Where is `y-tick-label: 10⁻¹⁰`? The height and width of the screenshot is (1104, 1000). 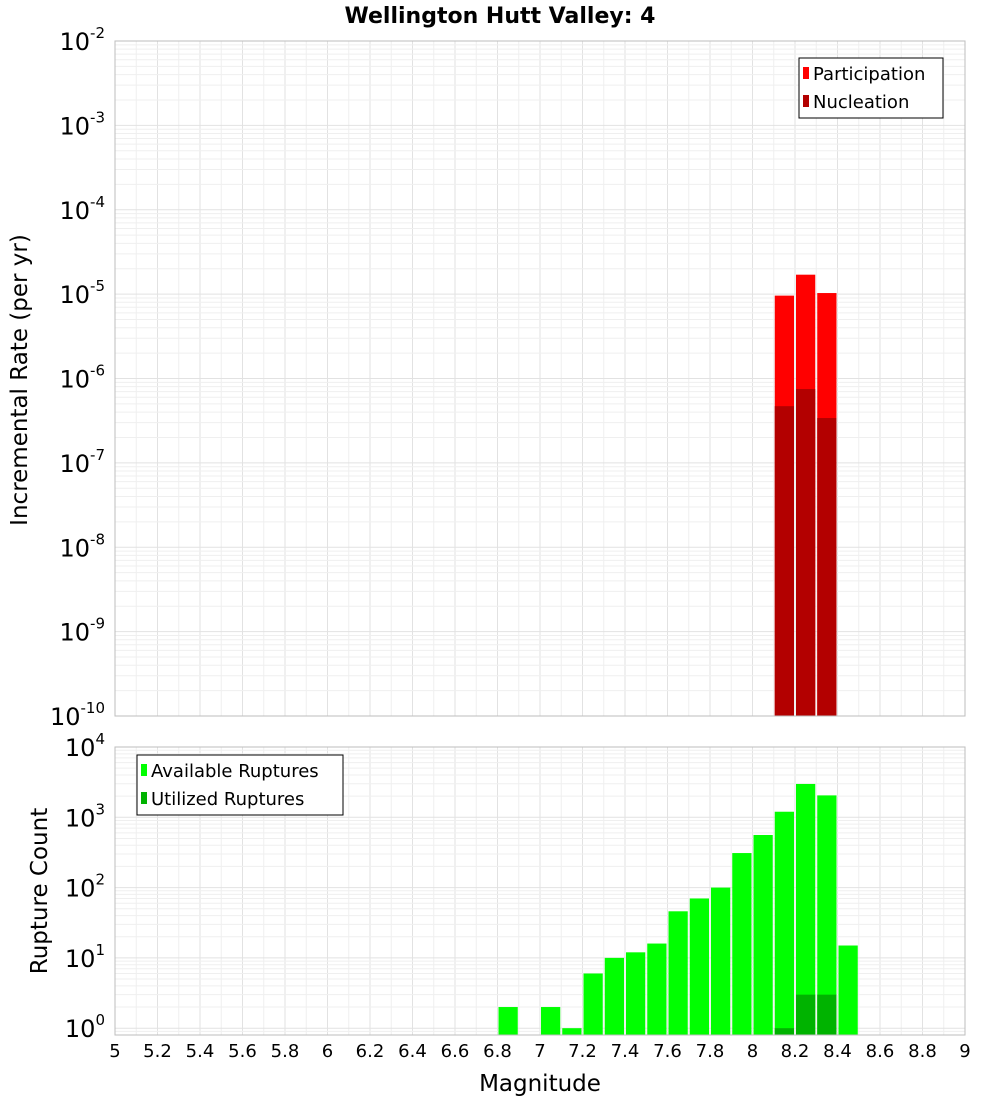 y-tick-label: 10⁻¹⁰ is located at coordinates (77, 715).